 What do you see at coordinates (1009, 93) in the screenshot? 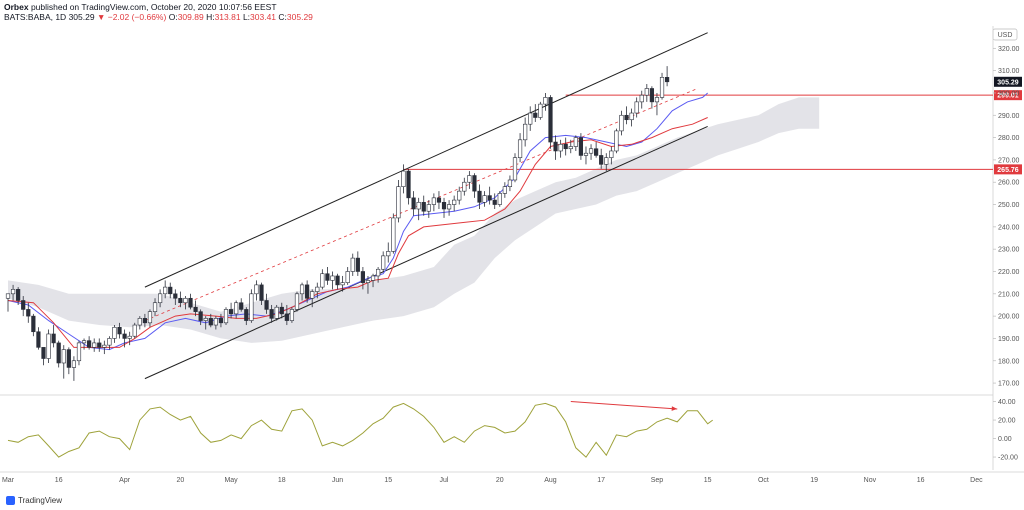
I see `price-tick-label: 300.00` at bounding box center [1009, 93].